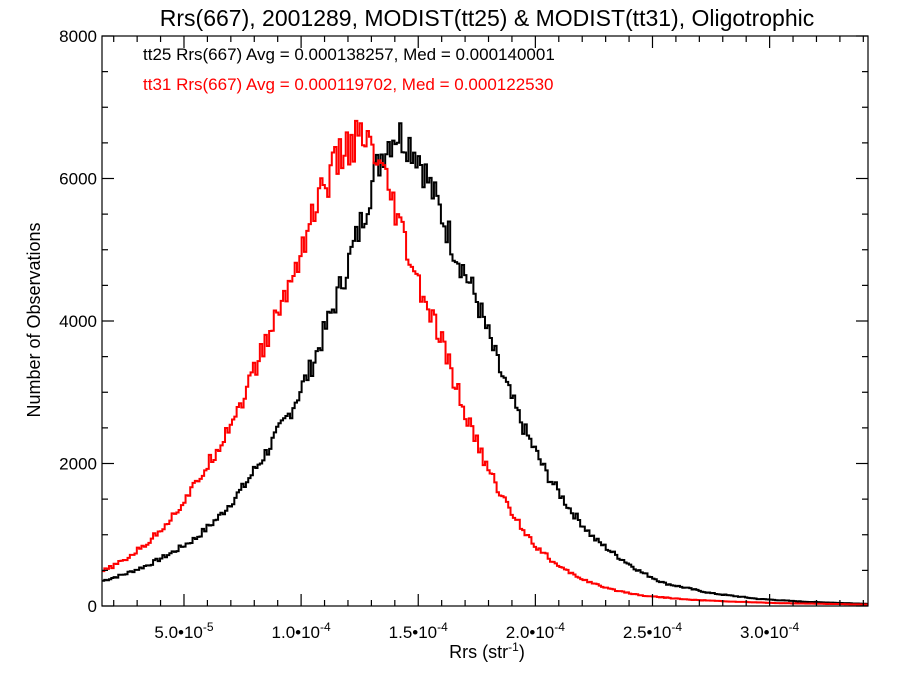 The image size is (900, 675). Describe the element at coordinates (652, 631) in the screenshot. I see `x-tick-label: 2.5•10-4` at that location.